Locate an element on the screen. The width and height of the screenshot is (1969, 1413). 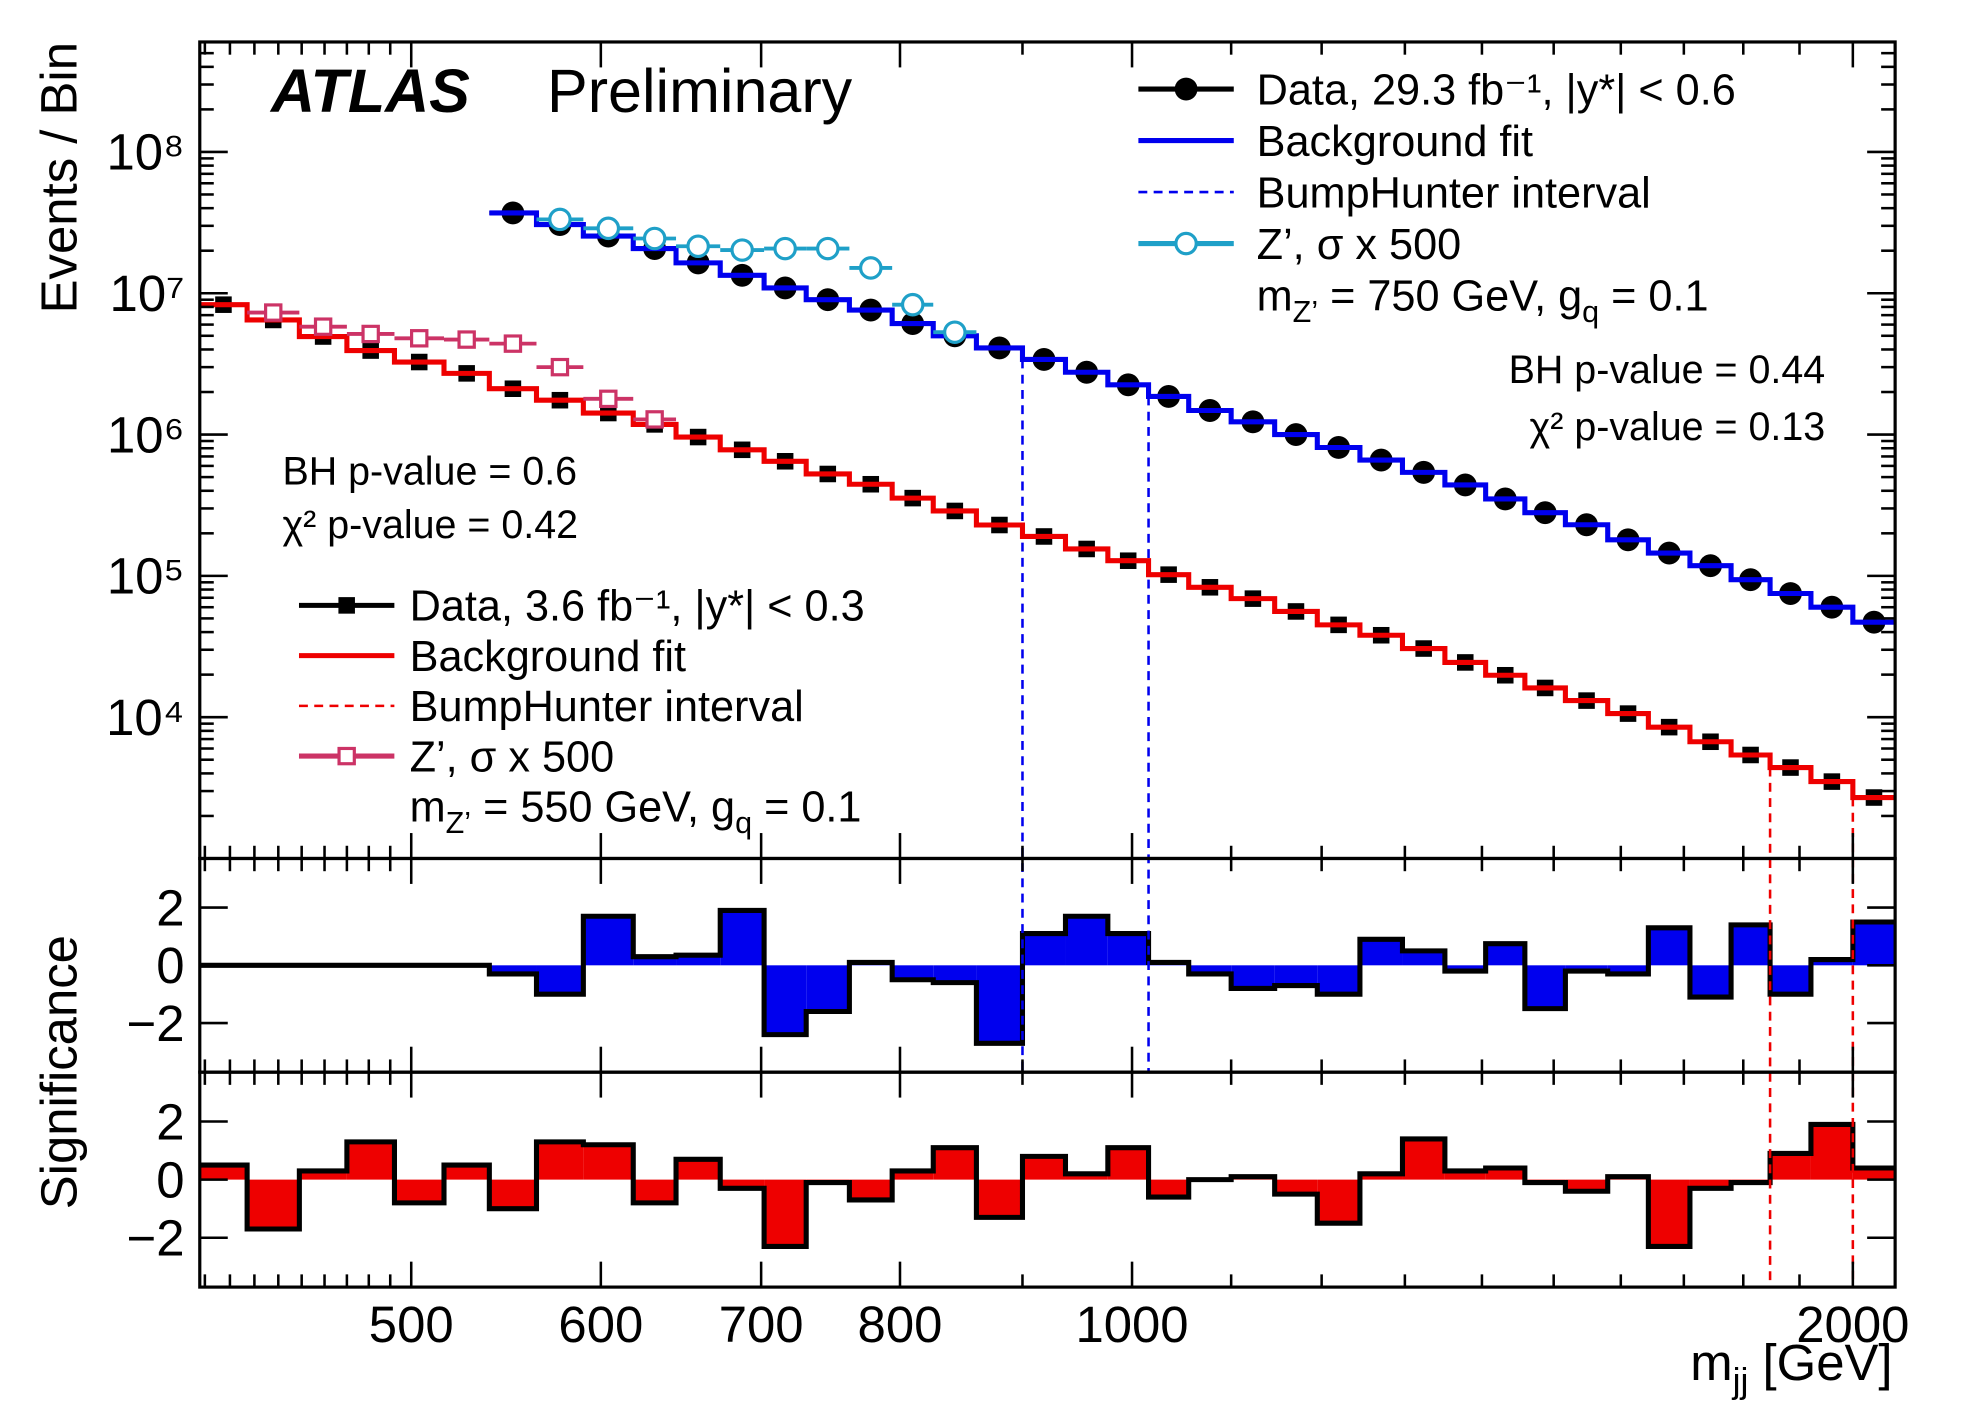
y-tick-label: 10⁷ is located at coordinates (147, 293).